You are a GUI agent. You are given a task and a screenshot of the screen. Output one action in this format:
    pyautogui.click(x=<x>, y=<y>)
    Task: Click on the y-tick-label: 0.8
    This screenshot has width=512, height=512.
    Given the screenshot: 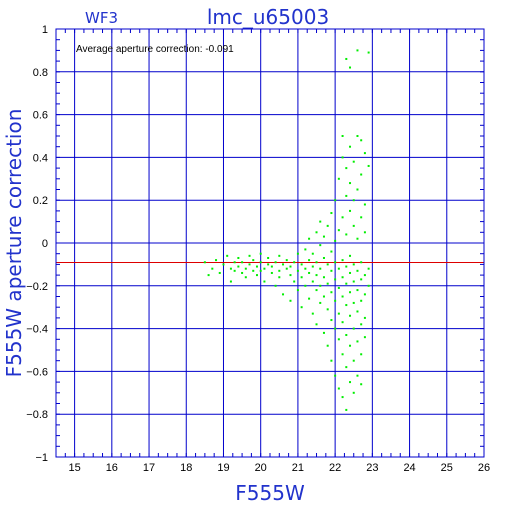 What is the action you would take?
    pyautogui.click(x=40, y=73)
    